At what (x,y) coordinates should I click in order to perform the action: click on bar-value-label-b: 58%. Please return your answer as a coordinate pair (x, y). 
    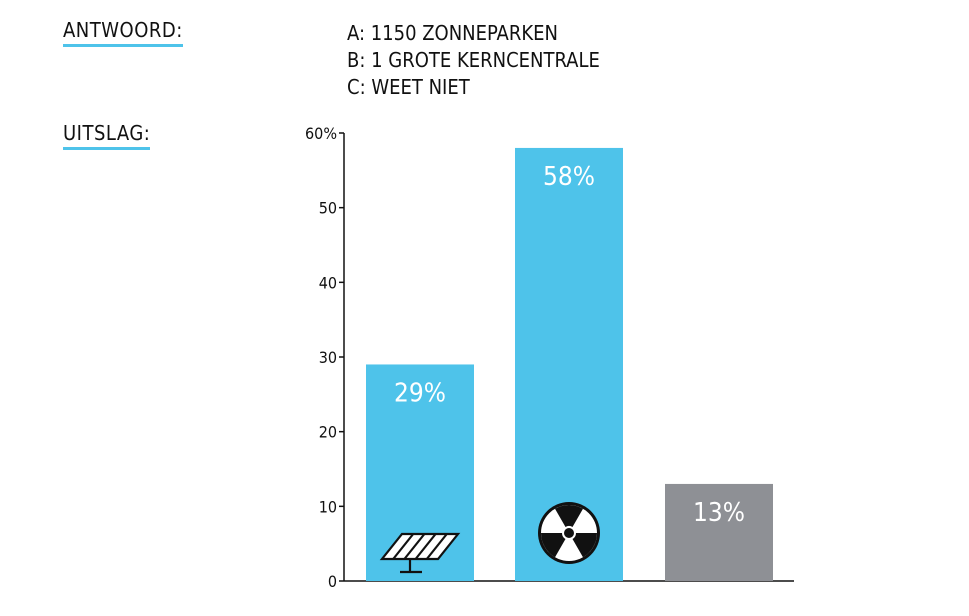
    Looking at the image, I should click on (569, 177).